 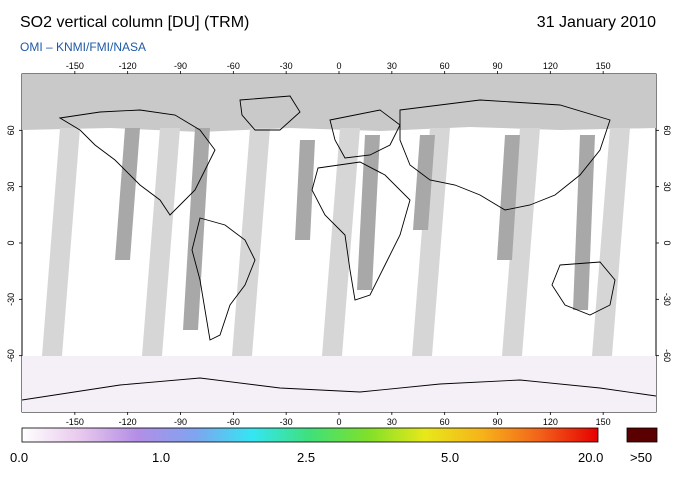 I want to click on lon-tick-label-top: 30, so click(x=392, y=66).